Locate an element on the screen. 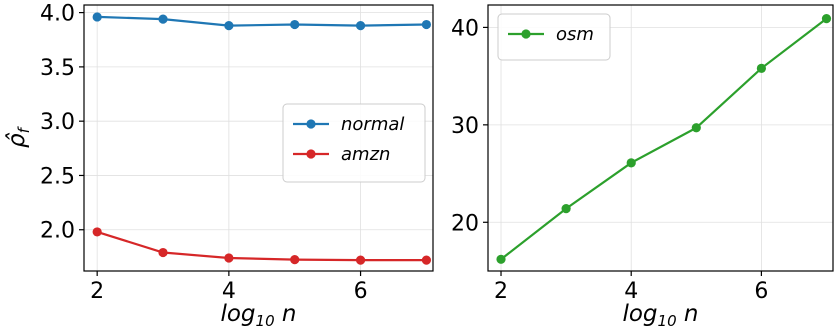  legend-marker-osm is located at coordinates (526, 34).